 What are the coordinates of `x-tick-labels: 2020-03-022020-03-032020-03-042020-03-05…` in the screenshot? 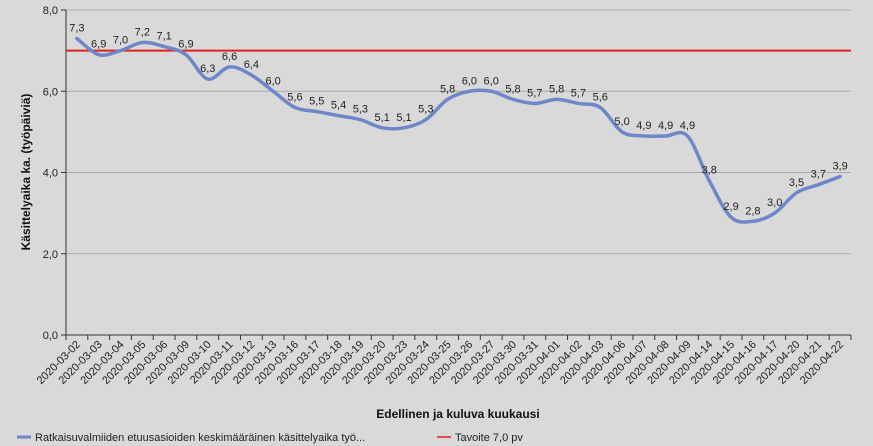 It's located at (440, 363).